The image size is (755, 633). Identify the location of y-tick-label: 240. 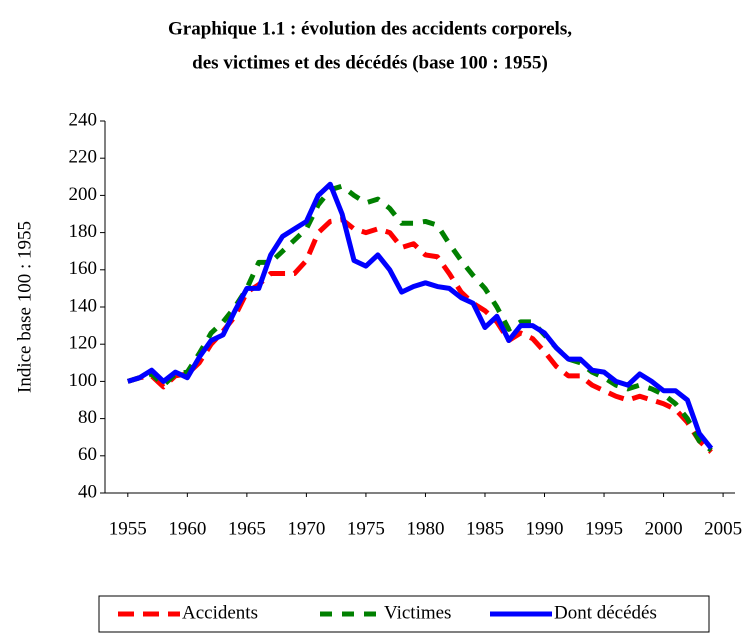
(83, 119).